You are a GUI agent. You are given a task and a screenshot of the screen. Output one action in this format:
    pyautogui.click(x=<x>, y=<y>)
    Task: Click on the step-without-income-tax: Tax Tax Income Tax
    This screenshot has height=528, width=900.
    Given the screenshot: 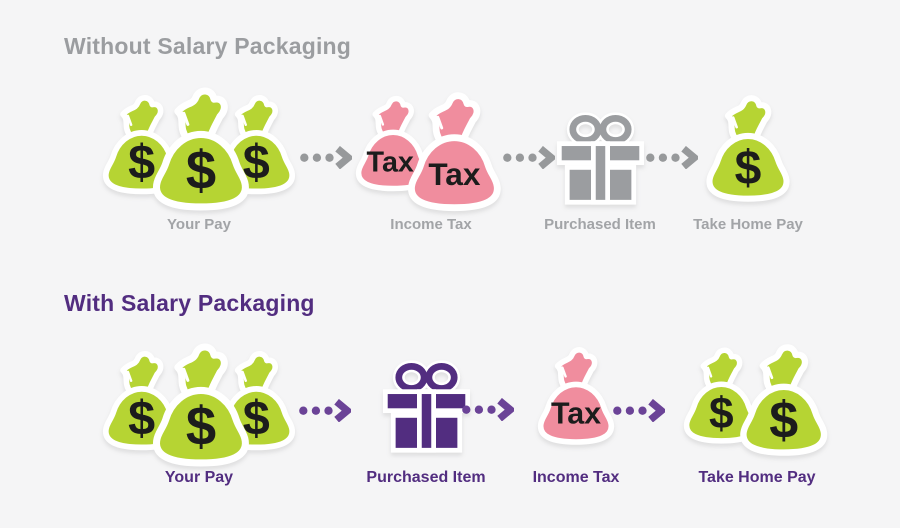 What is the action you would take?
    pyautogui.click(x=431, y=162)
    